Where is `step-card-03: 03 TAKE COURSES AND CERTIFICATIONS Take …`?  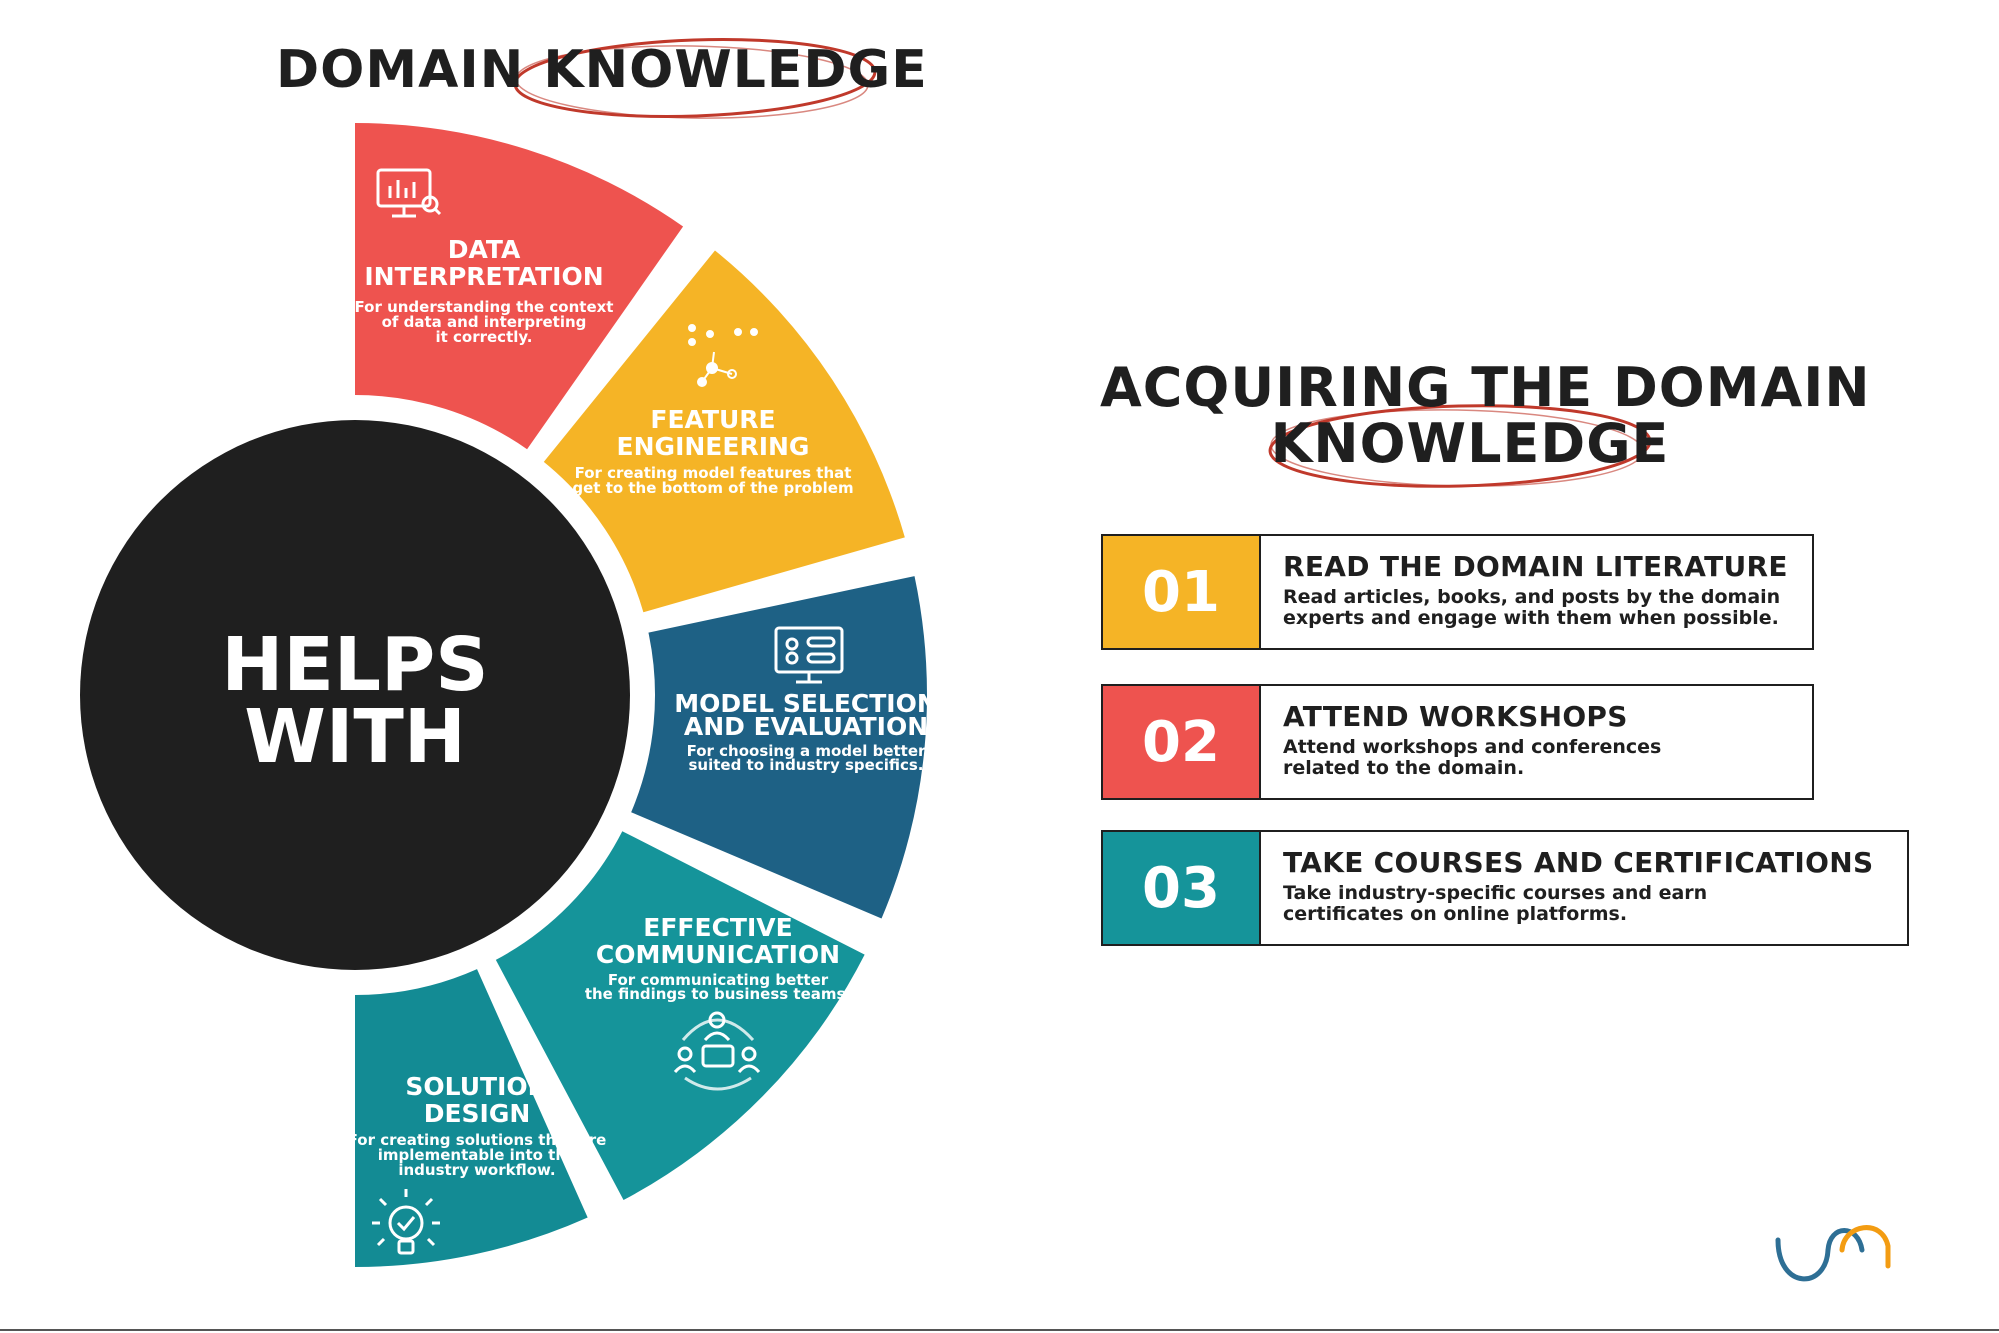
step-card-03: 03 TAKE COURSES AND CERTIFICATIONS Take … is located at coordinates (1505, 888).